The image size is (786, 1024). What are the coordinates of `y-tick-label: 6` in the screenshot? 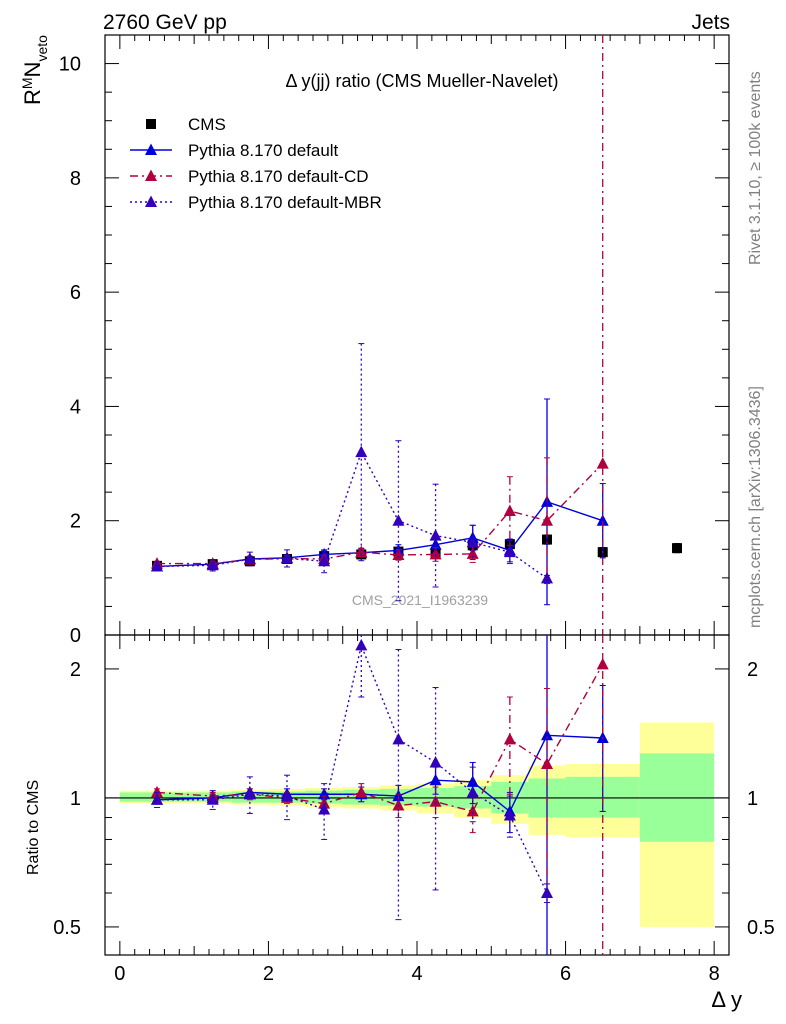 It's located at (75, 293).